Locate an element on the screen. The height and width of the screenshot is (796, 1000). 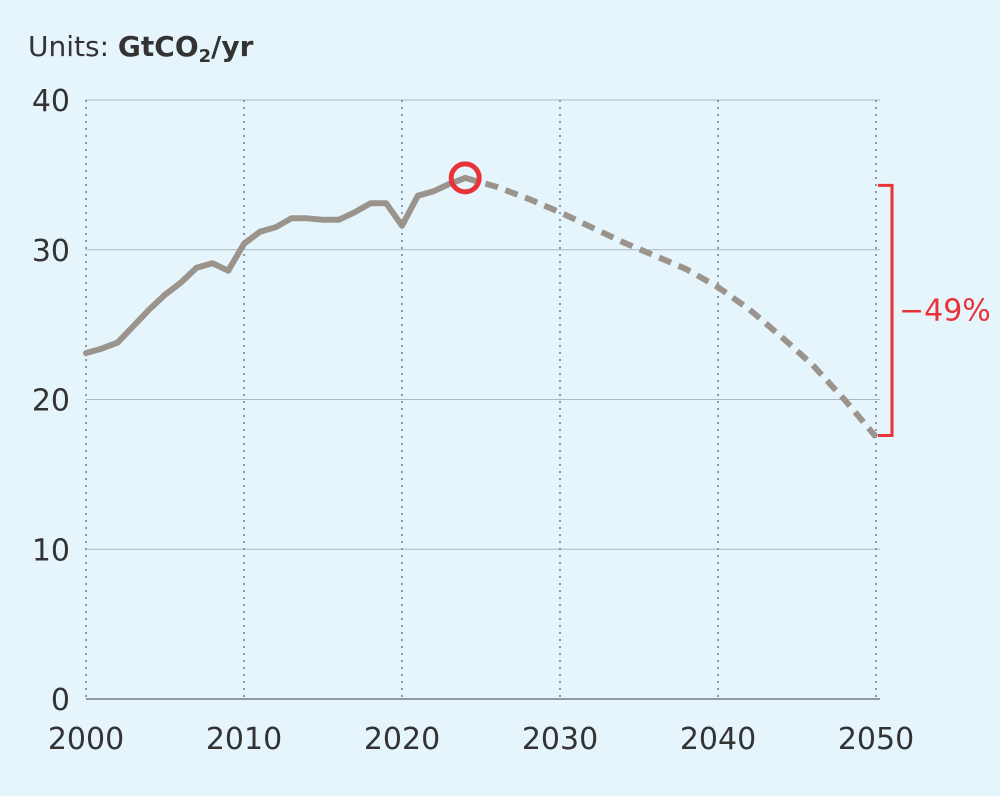
y-axis-ticks: 0 10 20 30 40 is located at coordinates (51, 401).